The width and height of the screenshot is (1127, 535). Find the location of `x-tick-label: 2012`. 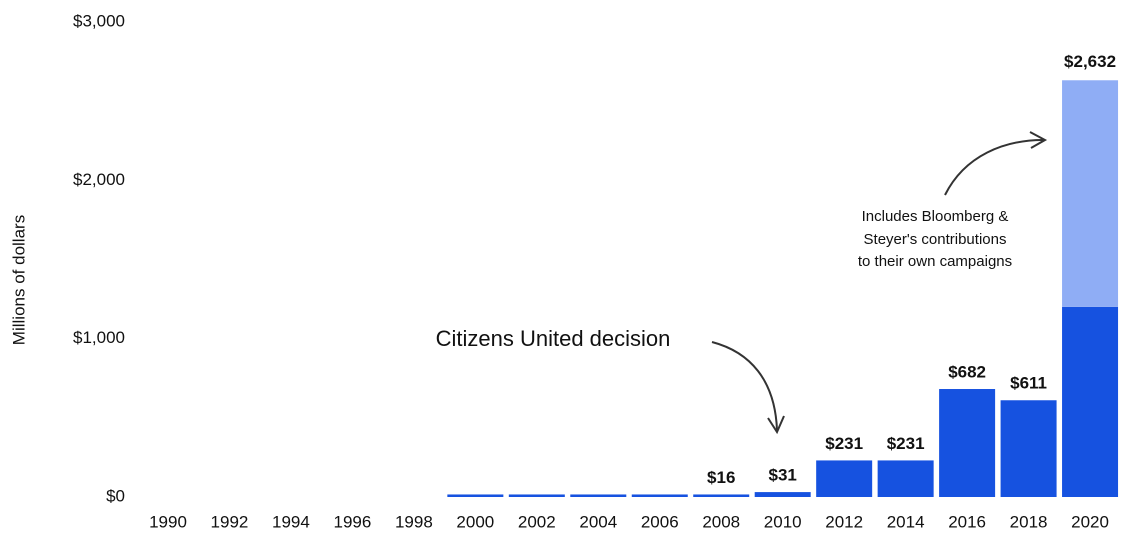

x-tick-label: 2012 is located at coordinates (844, 521).